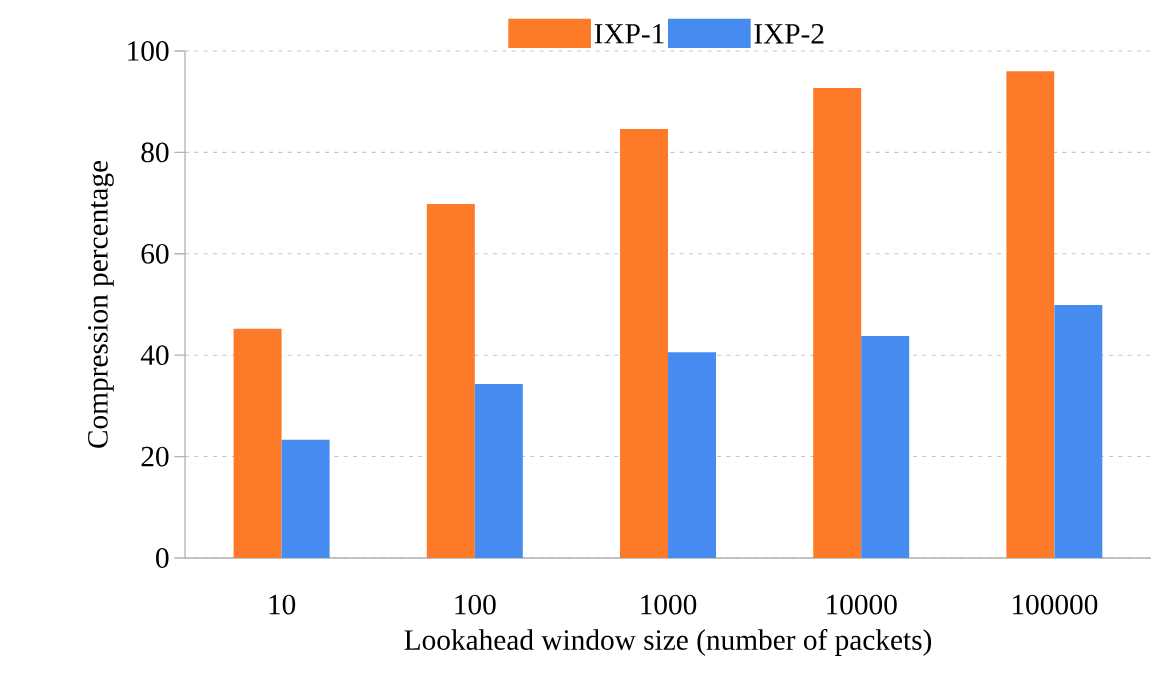 The width and height of the screenshot is (1151, 698). What do you see at coordinates (155, 152) in the screenshot?
I see `y-tick-label: 80` at bounding box center [155, 152].